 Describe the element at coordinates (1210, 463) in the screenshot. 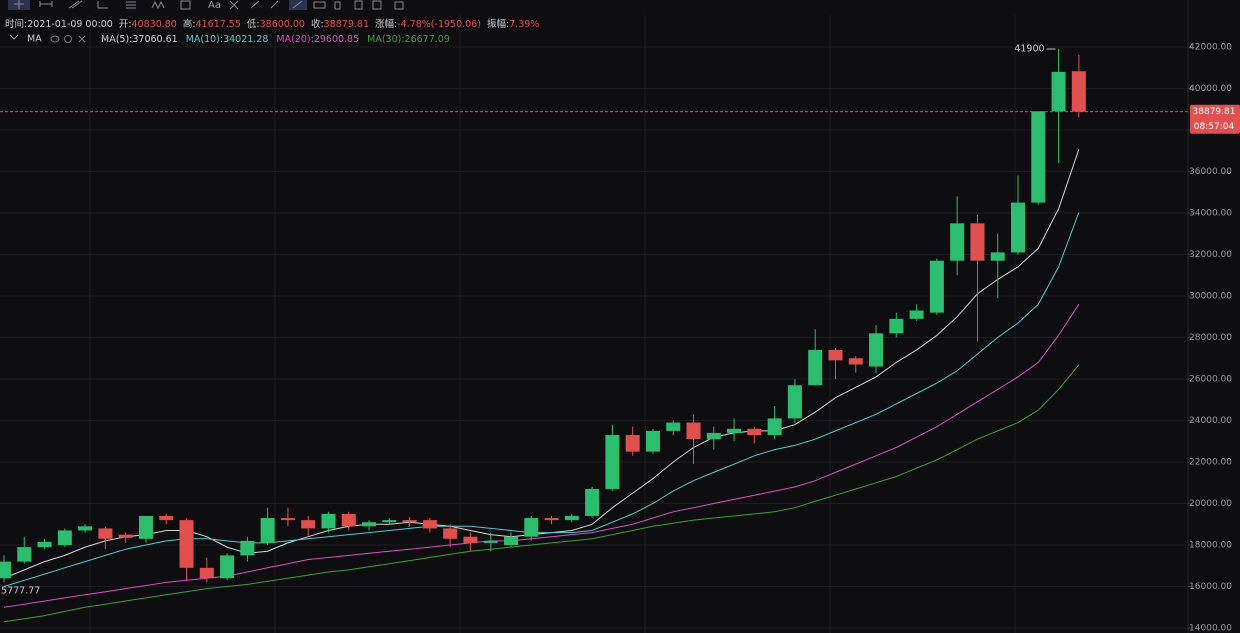

I see `y-tick-label: 22000.00` at that location.